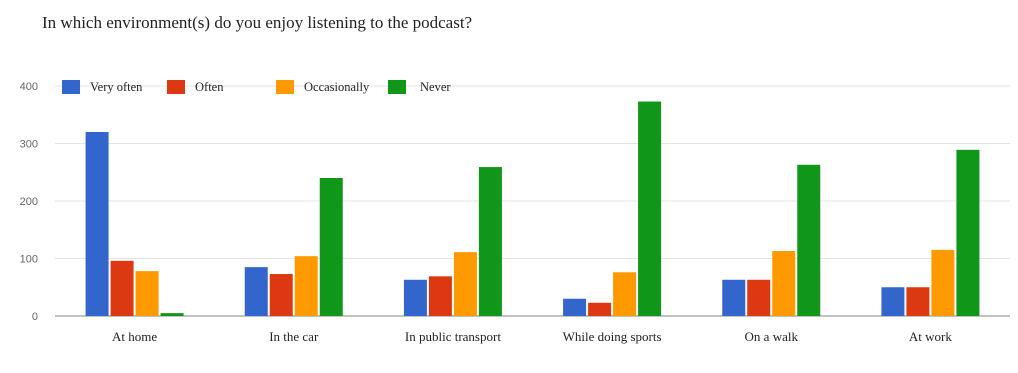 The height and width of the screenshot is (373, 1018). I want to click on legend-label: Often, so click(209, 87).